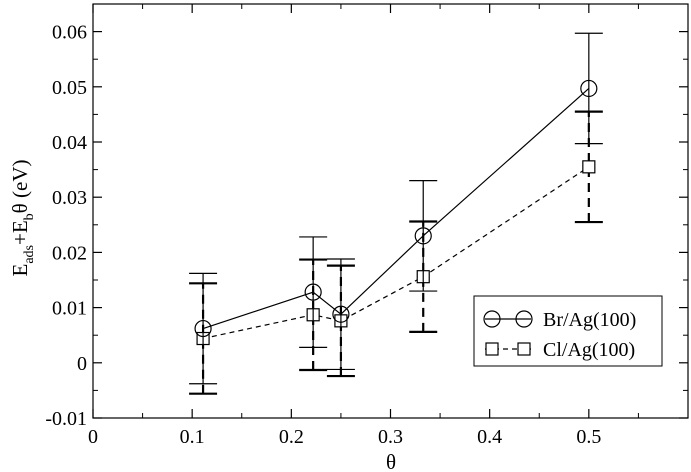 Image resolution: width=691 pixels, height=472 pixels. Describe the element at coordinates (66, 419) in the screenshot. I see `y-tick-label: -0.01` at that location.